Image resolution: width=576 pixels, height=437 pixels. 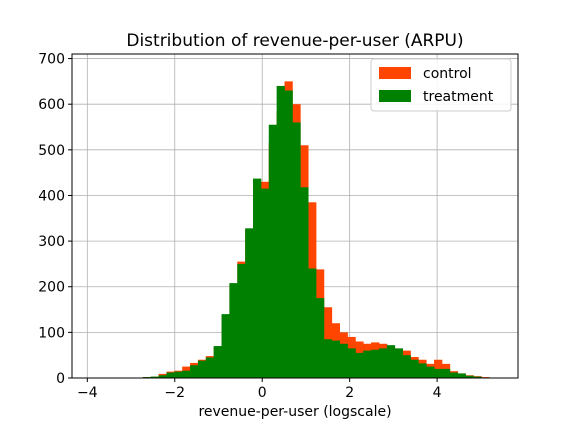 I want to click on x-tick-label: 2, so click(x=349, y=393).